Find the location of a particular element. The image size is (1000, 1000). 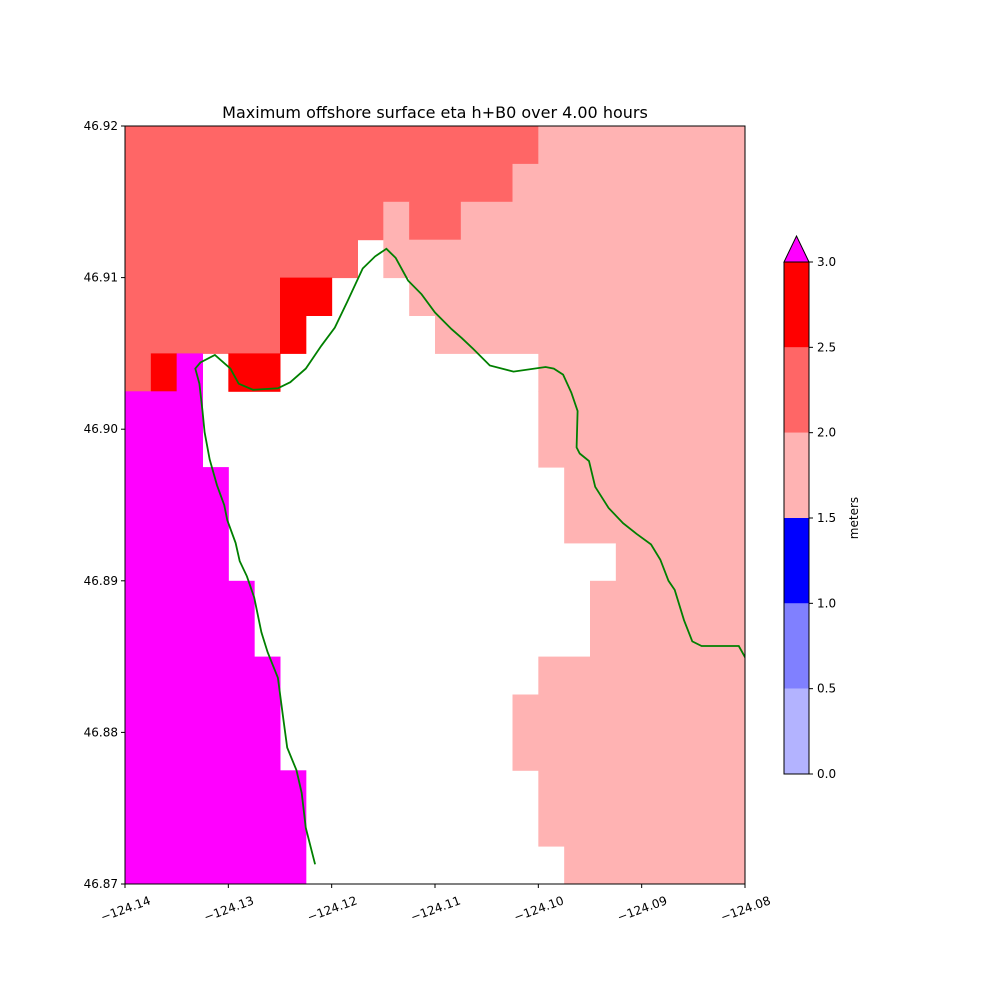

colorbar-extend-max is located at coordinates (796, 248).